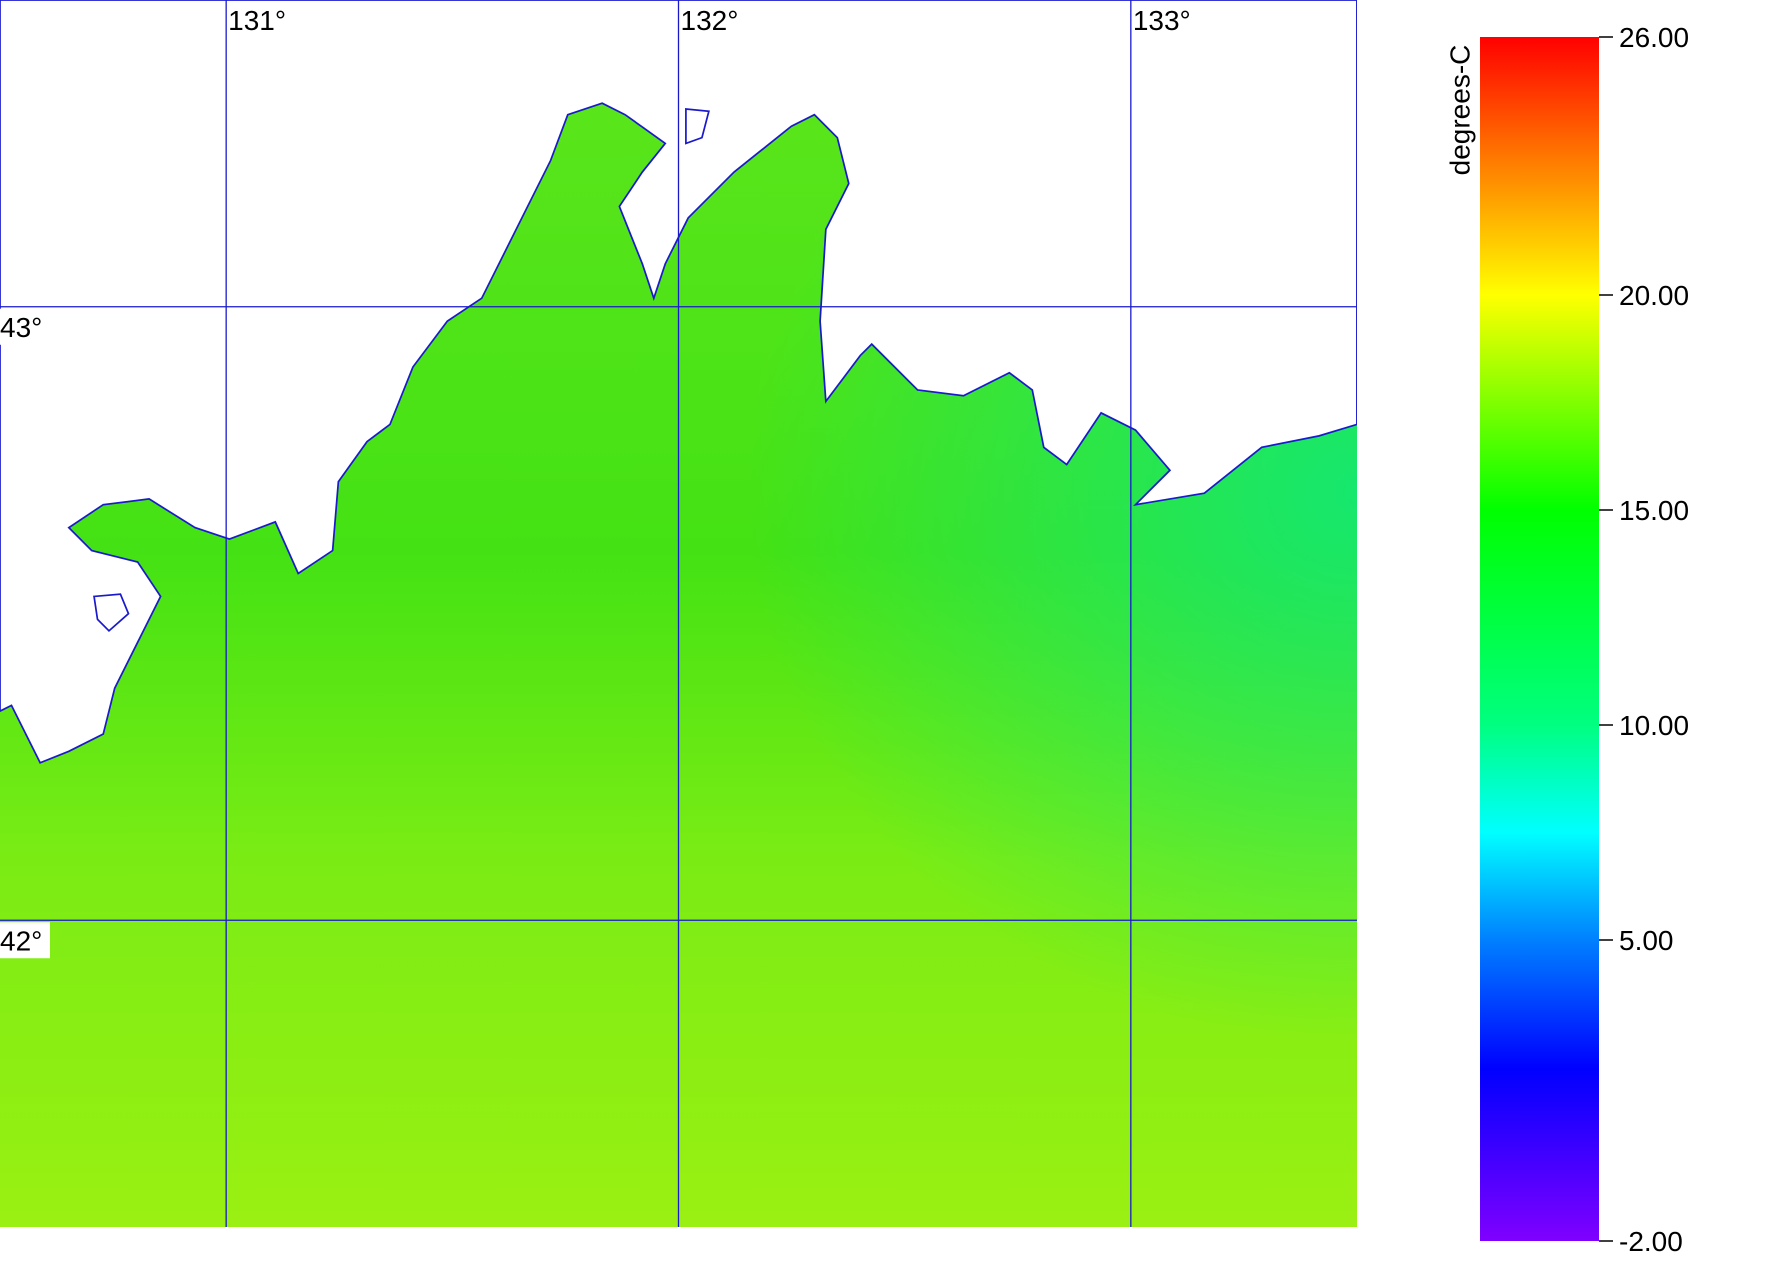 The width and height of the screenshot is (1789, 1272). I want to click on colorbar-tick-label: 10.00, so click(1654, 725).